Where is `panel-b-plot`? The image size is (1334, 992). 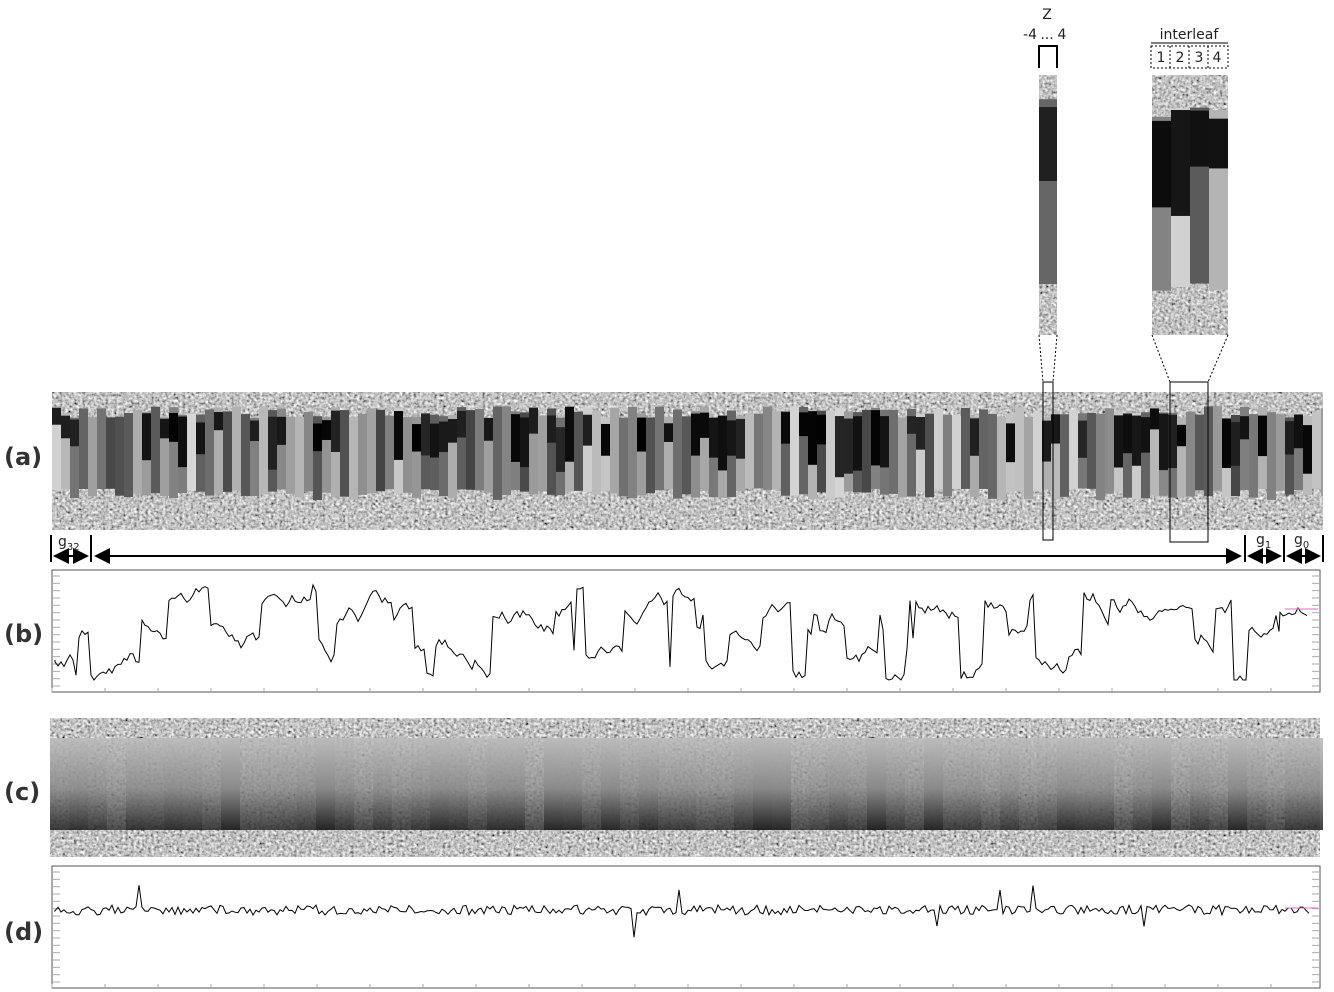
panel-b-plot is located at coordinates (686, 631).